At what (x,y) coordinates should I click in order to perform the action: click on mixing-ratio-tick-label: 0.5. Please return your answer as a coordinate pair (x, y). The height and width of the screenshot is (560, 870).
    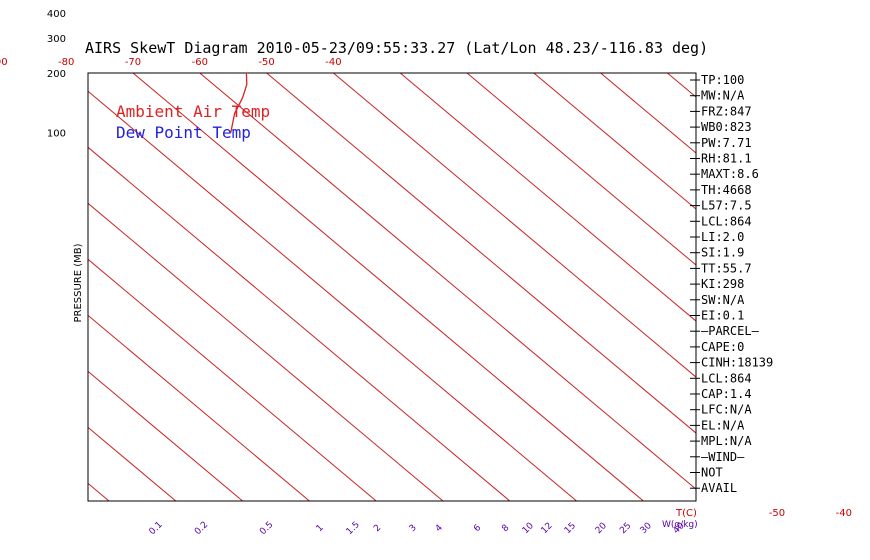
    Looking at the image, I should click on (266, 528).